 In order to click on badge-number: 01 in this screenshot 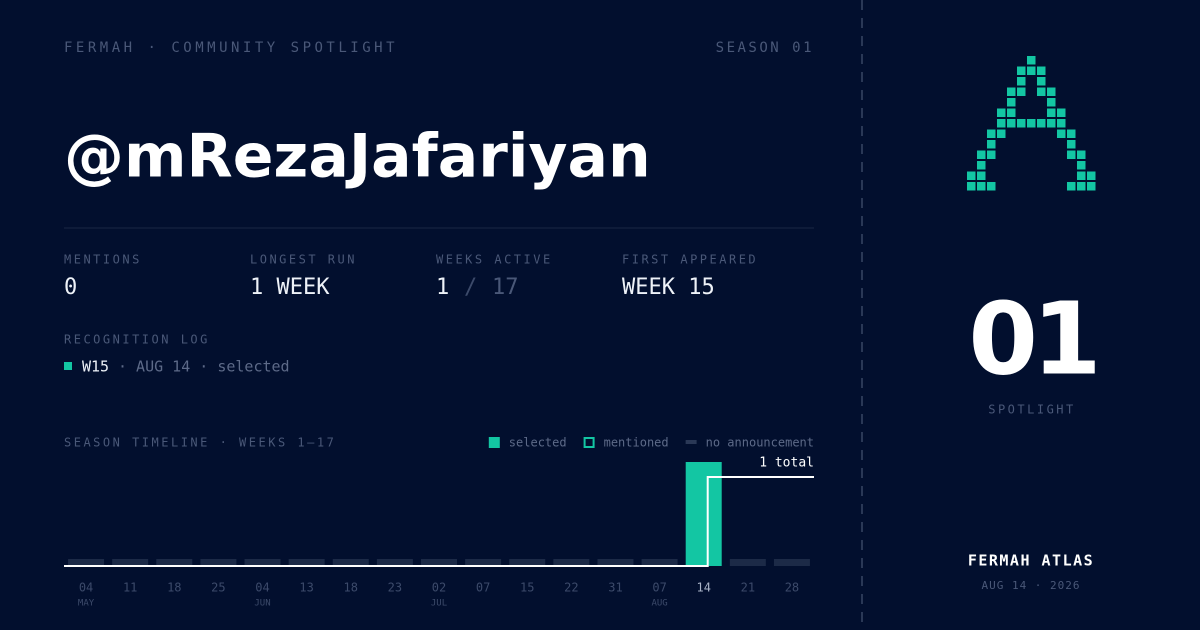, I will do `click(1031, 338)`.